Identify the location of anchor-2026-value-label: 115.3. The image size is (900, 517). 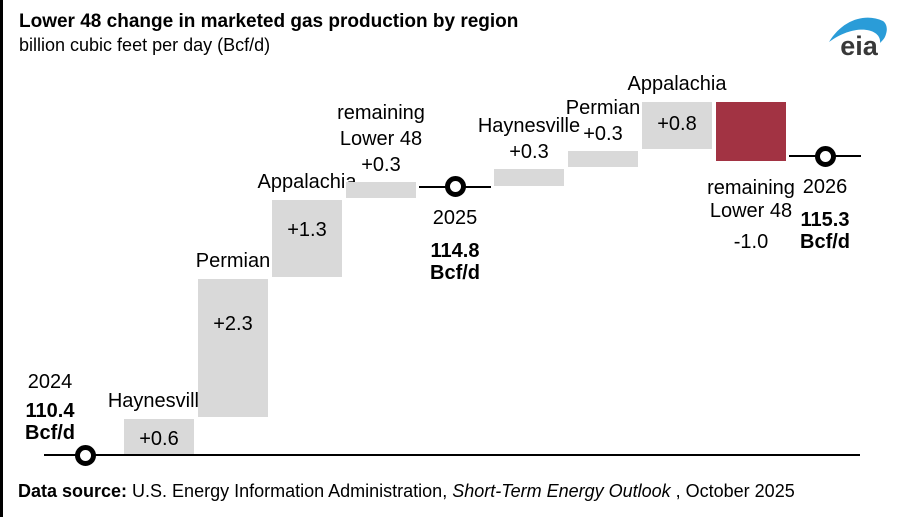
(825, 220).